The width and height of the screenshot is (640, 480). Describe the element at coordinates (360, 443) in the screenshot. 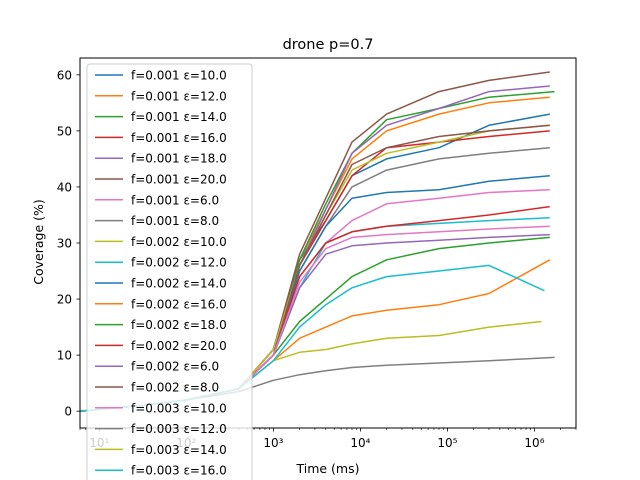

I see `x-tick-label: 10⁴` at that location.